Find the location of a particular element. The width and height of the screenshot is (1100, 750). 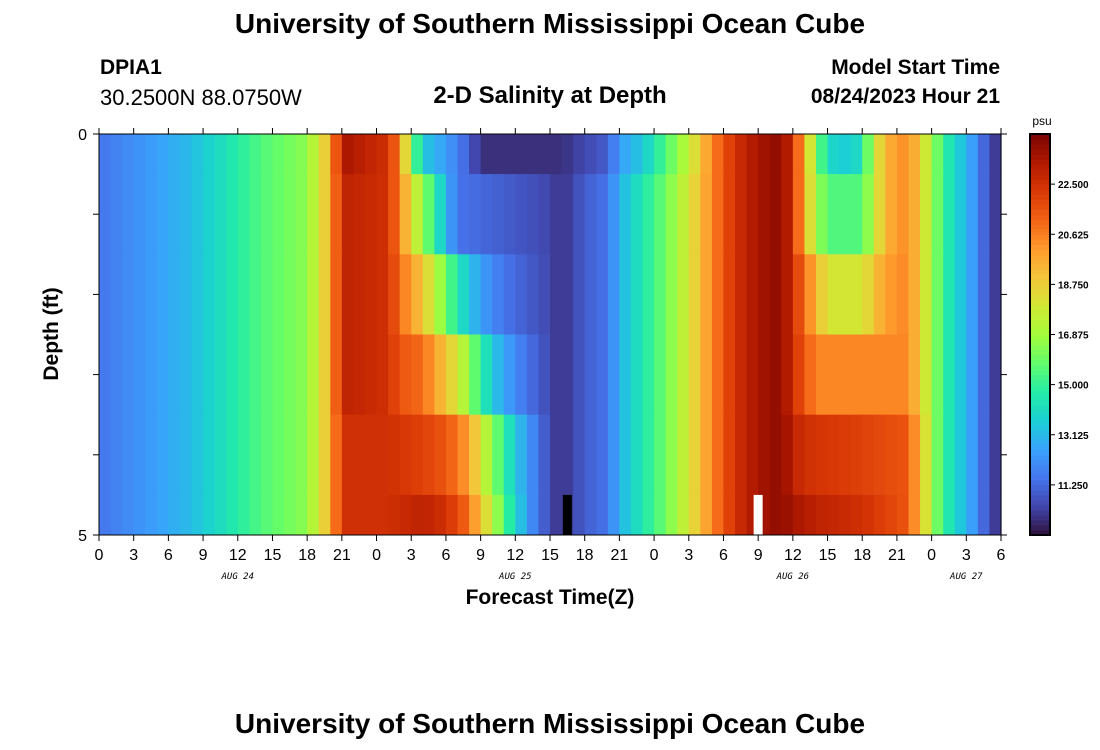

x-tick-label: 21 is located at coordinates (897, 555).